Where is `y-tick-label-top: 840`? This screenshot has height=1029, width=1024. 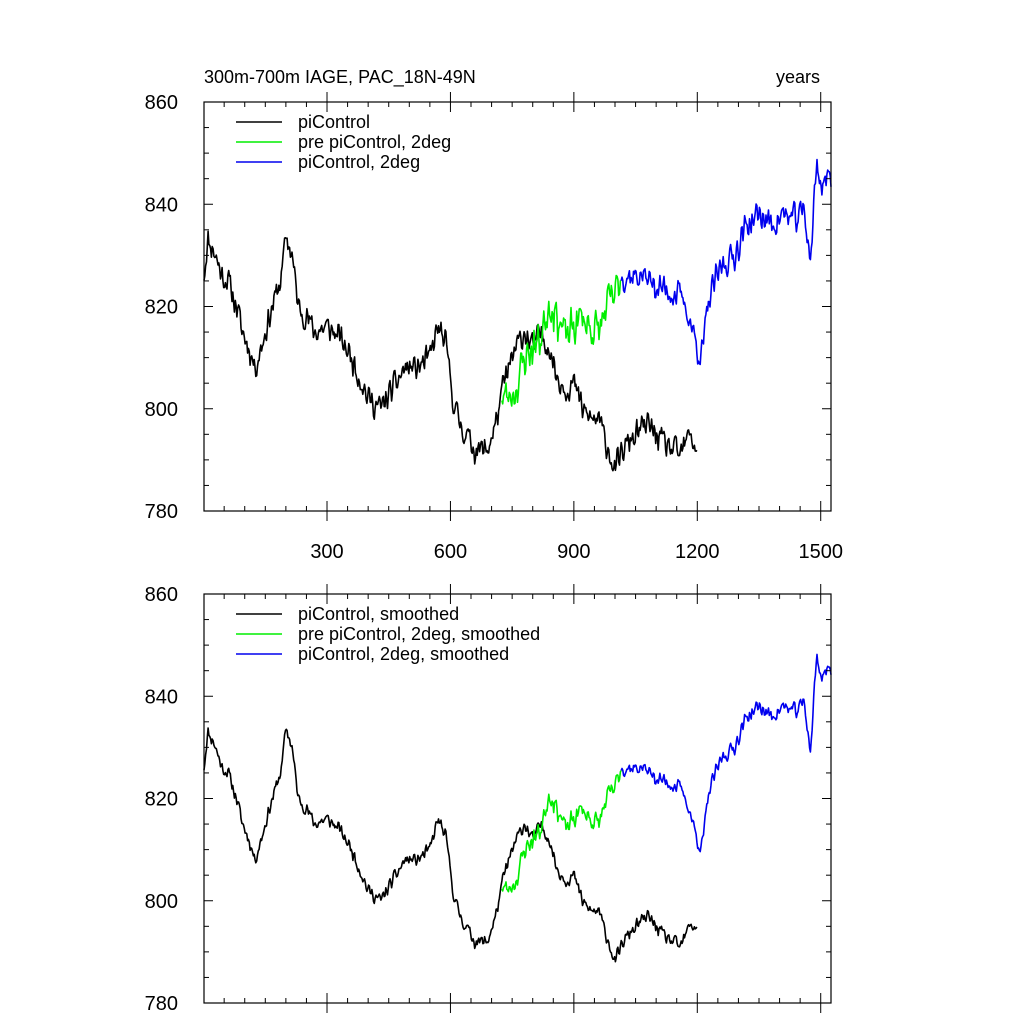
y-tick-label-top: 840 is located at coordinates (161, 205).